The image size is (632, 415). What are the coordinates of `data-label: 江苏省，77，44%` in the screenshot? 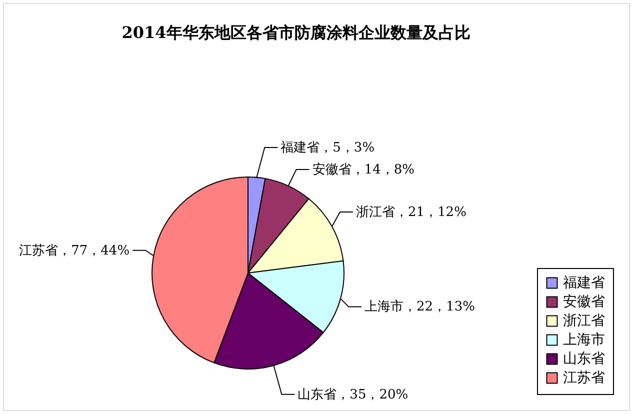 It's located at (74, 250).